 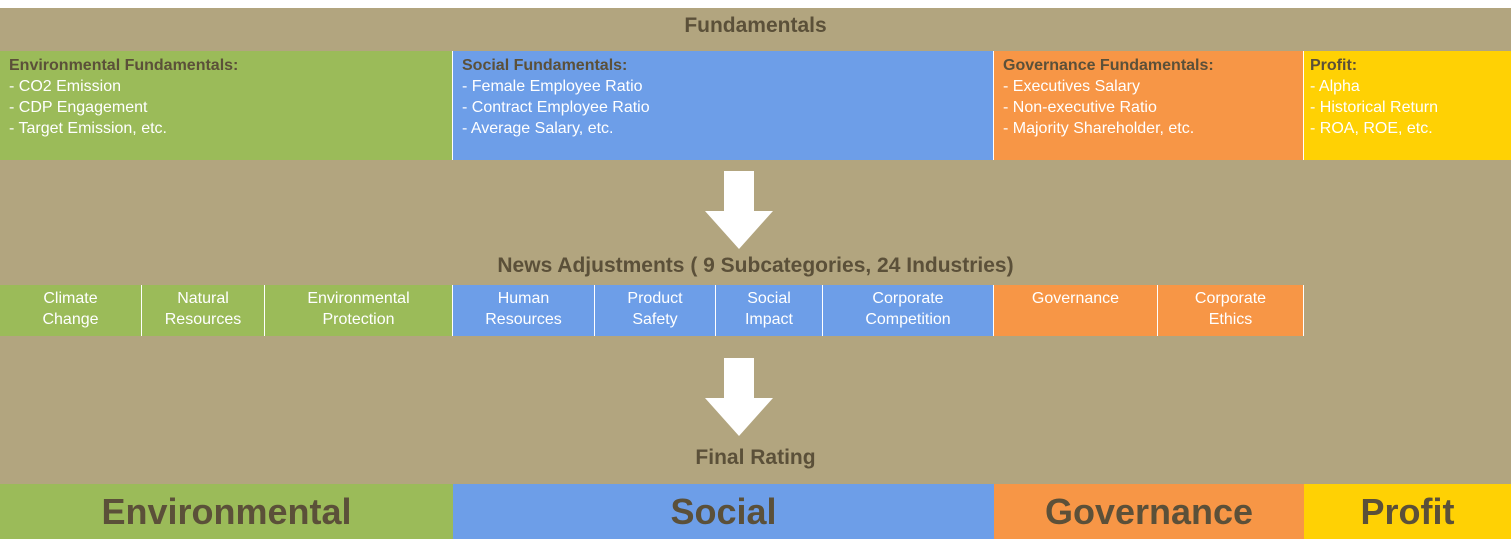 What do you see at coordinates (203, 310) in the screenshot?
I see `subcategory-natural-resources: Natural Resources` at bounding box center [203, 310].